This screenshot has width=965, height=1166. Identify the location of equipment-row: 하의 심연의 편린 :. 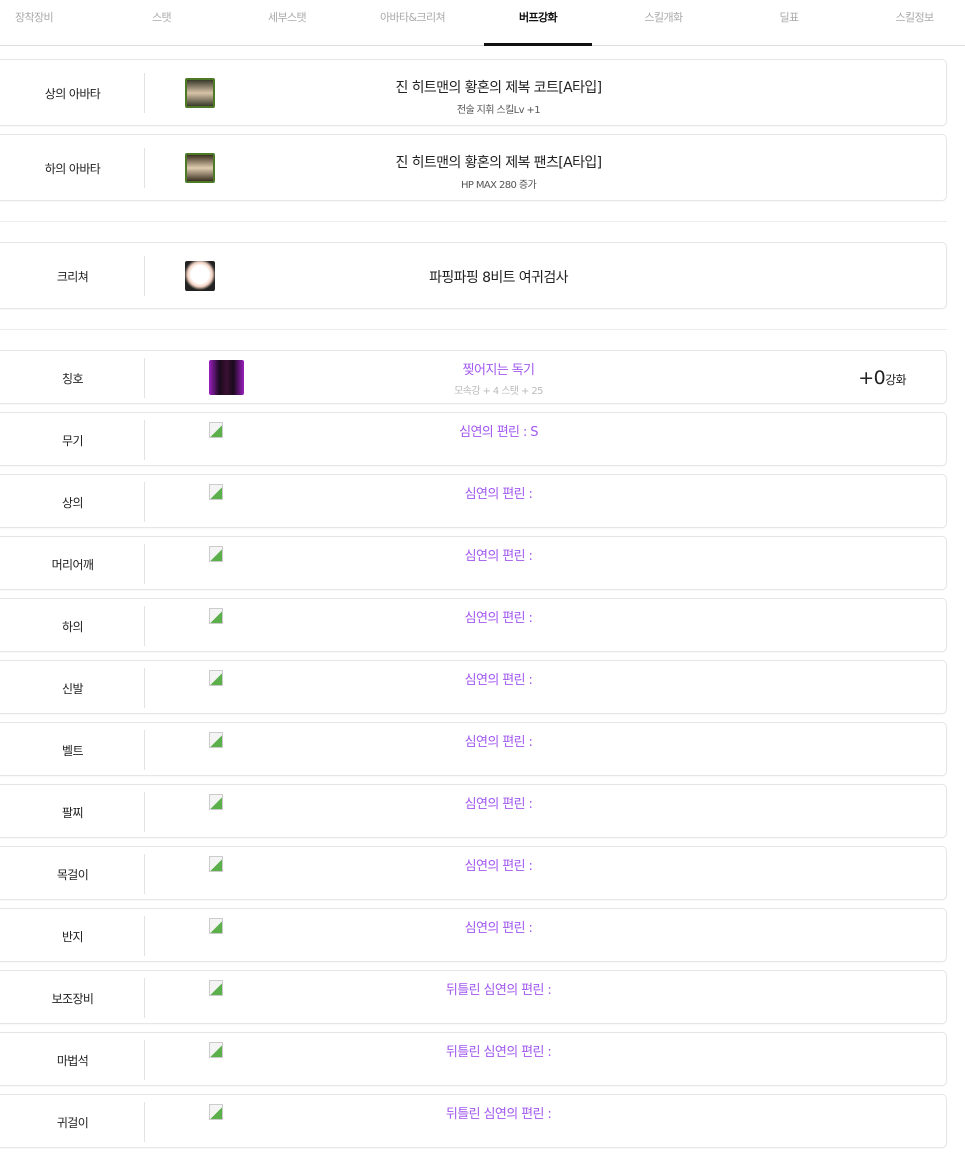
(473, 625).